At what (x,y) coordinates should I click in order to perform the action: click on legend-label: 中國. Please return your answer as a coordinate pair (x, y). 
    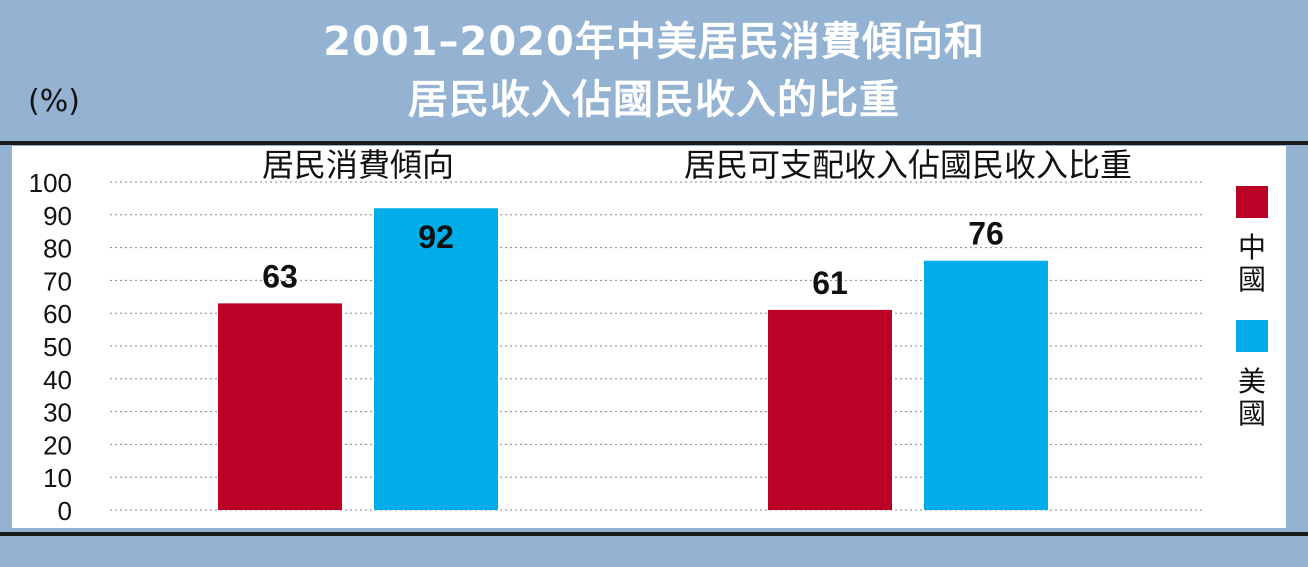
    Looking at the image, I should click on (1251, 263).